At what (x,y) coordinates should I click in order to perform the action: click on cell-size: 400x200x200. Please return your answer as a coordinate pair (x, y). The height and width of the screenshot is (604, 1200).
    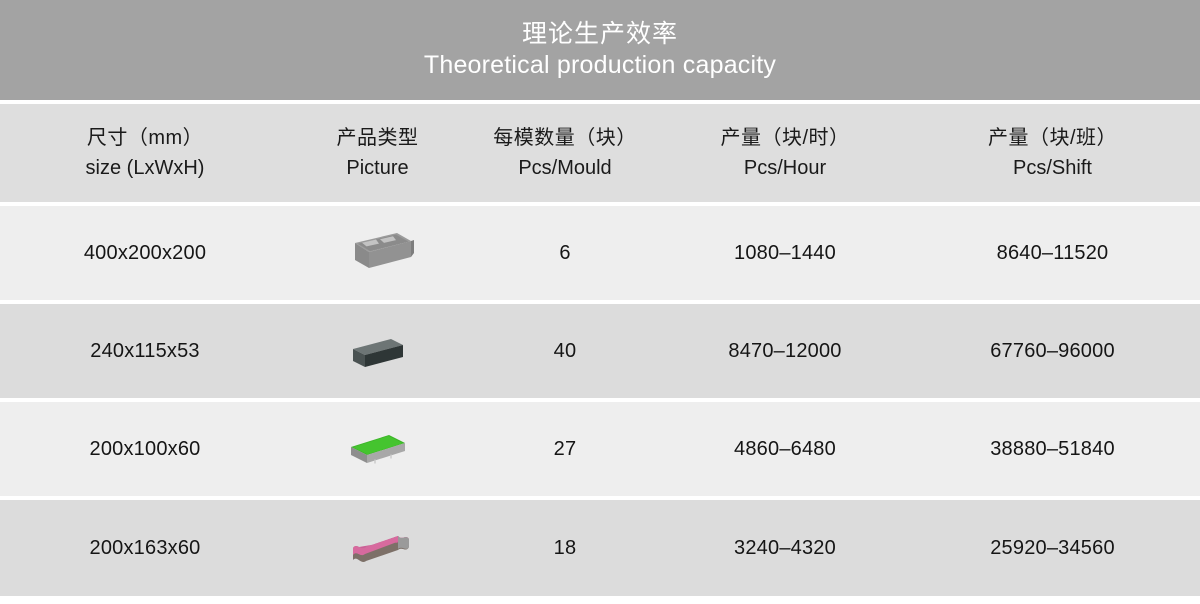
    Looking at the image, I should click on (145, 252).